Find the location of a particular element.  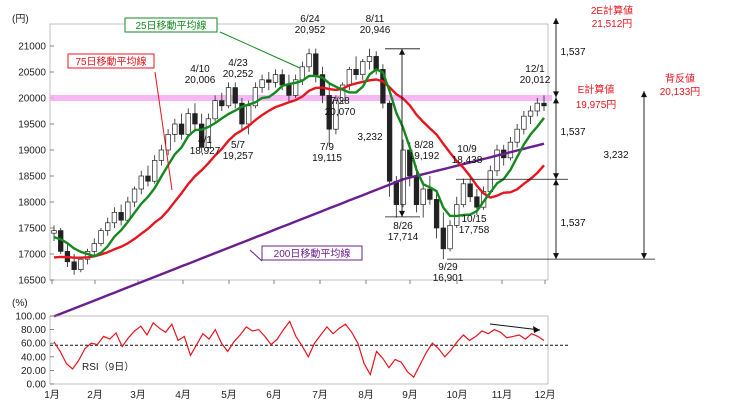

x-tick-label: 3月 is located at coordinates (138, 395).